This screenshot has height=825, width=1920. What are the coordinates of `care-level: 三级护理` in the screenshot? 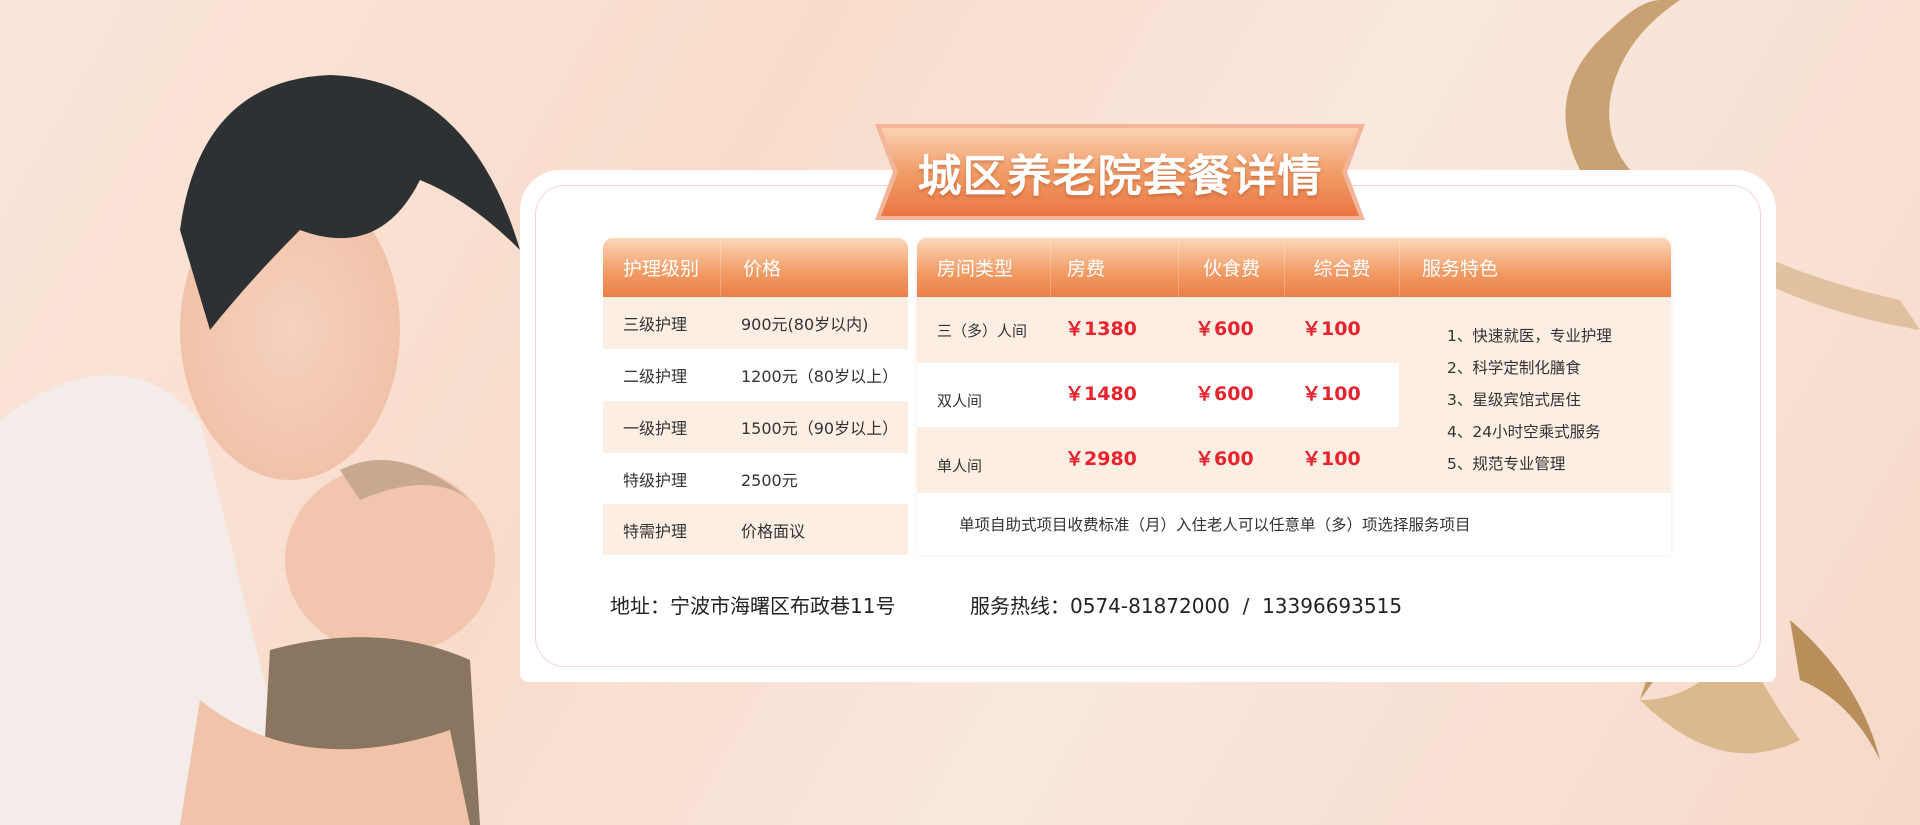 It's located at (655, 324).